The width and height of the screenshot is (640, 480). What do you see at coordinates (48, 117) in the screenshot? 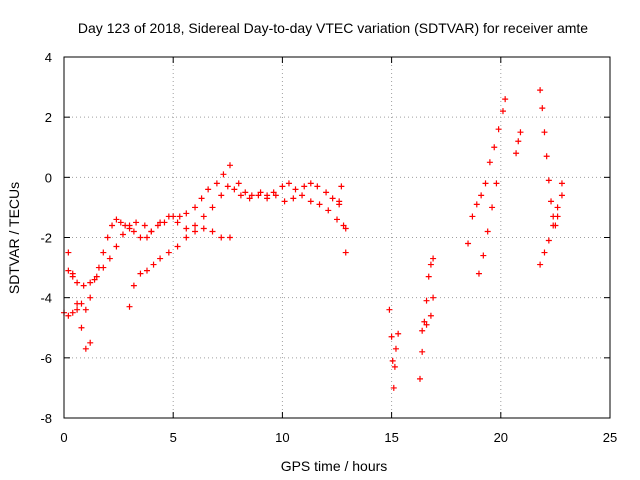
I see `y-tick-label: 2` at bounding box center [48, 117].